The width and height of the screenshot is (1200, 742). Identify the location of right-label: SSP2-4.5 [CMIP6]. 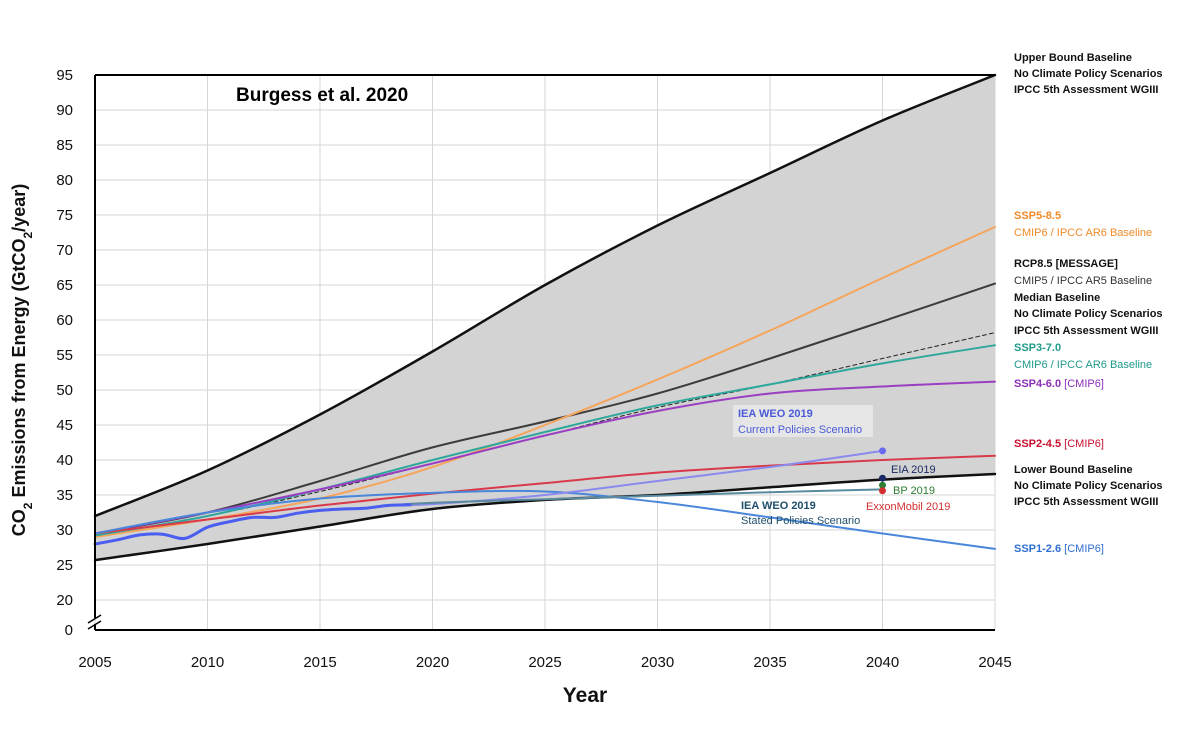
(1059, 444).